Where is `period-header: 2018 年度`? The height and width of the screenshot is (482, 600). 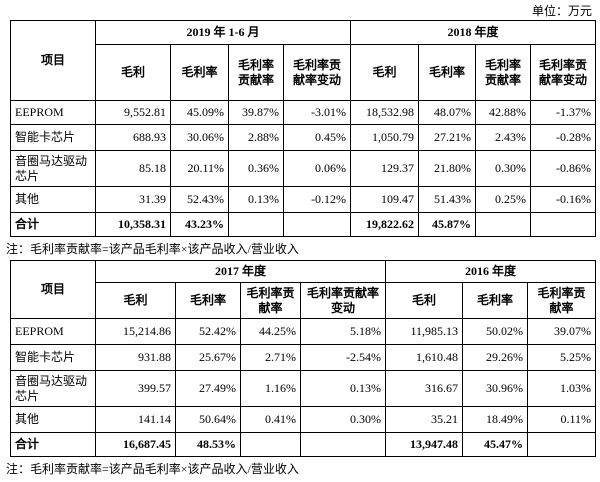
period-header: 2018 年度 is located at coordinates (473, 32).